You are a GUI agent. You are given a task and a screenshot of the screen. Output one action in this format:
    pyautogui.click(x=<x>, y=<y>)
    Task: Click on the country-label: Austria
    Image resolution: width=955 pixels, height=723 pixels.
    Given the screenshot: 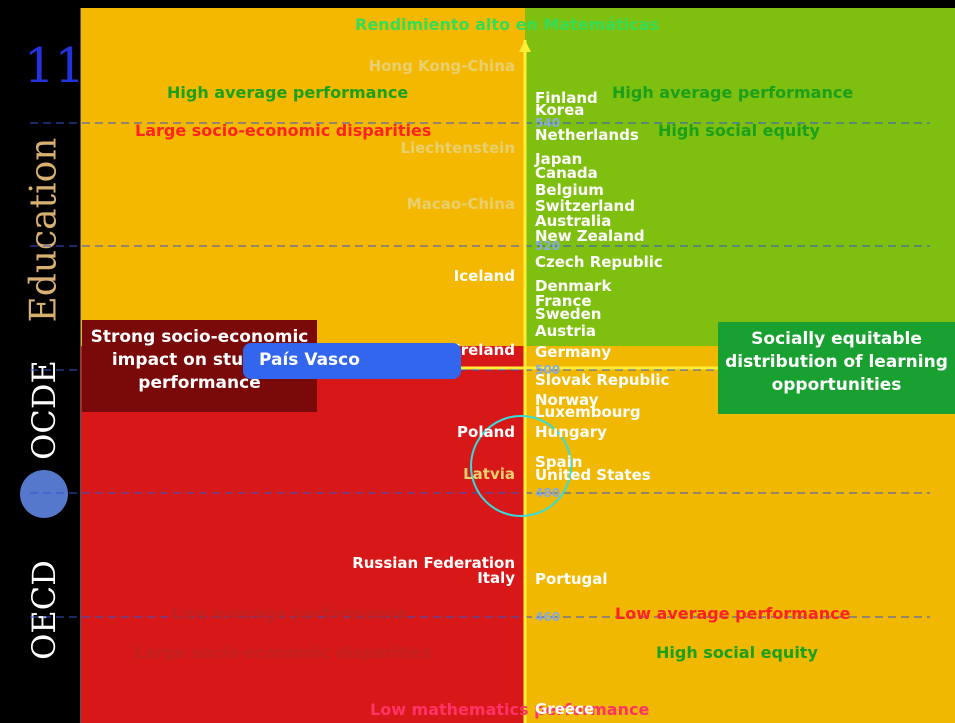 What is the action you would take?
    pyautogui.click(x=566, y=331)
    